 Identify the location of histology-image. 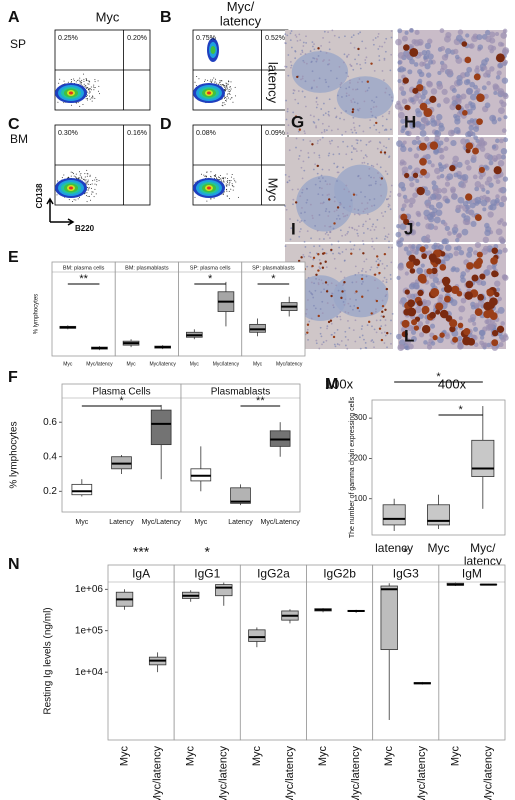
(452, 295).